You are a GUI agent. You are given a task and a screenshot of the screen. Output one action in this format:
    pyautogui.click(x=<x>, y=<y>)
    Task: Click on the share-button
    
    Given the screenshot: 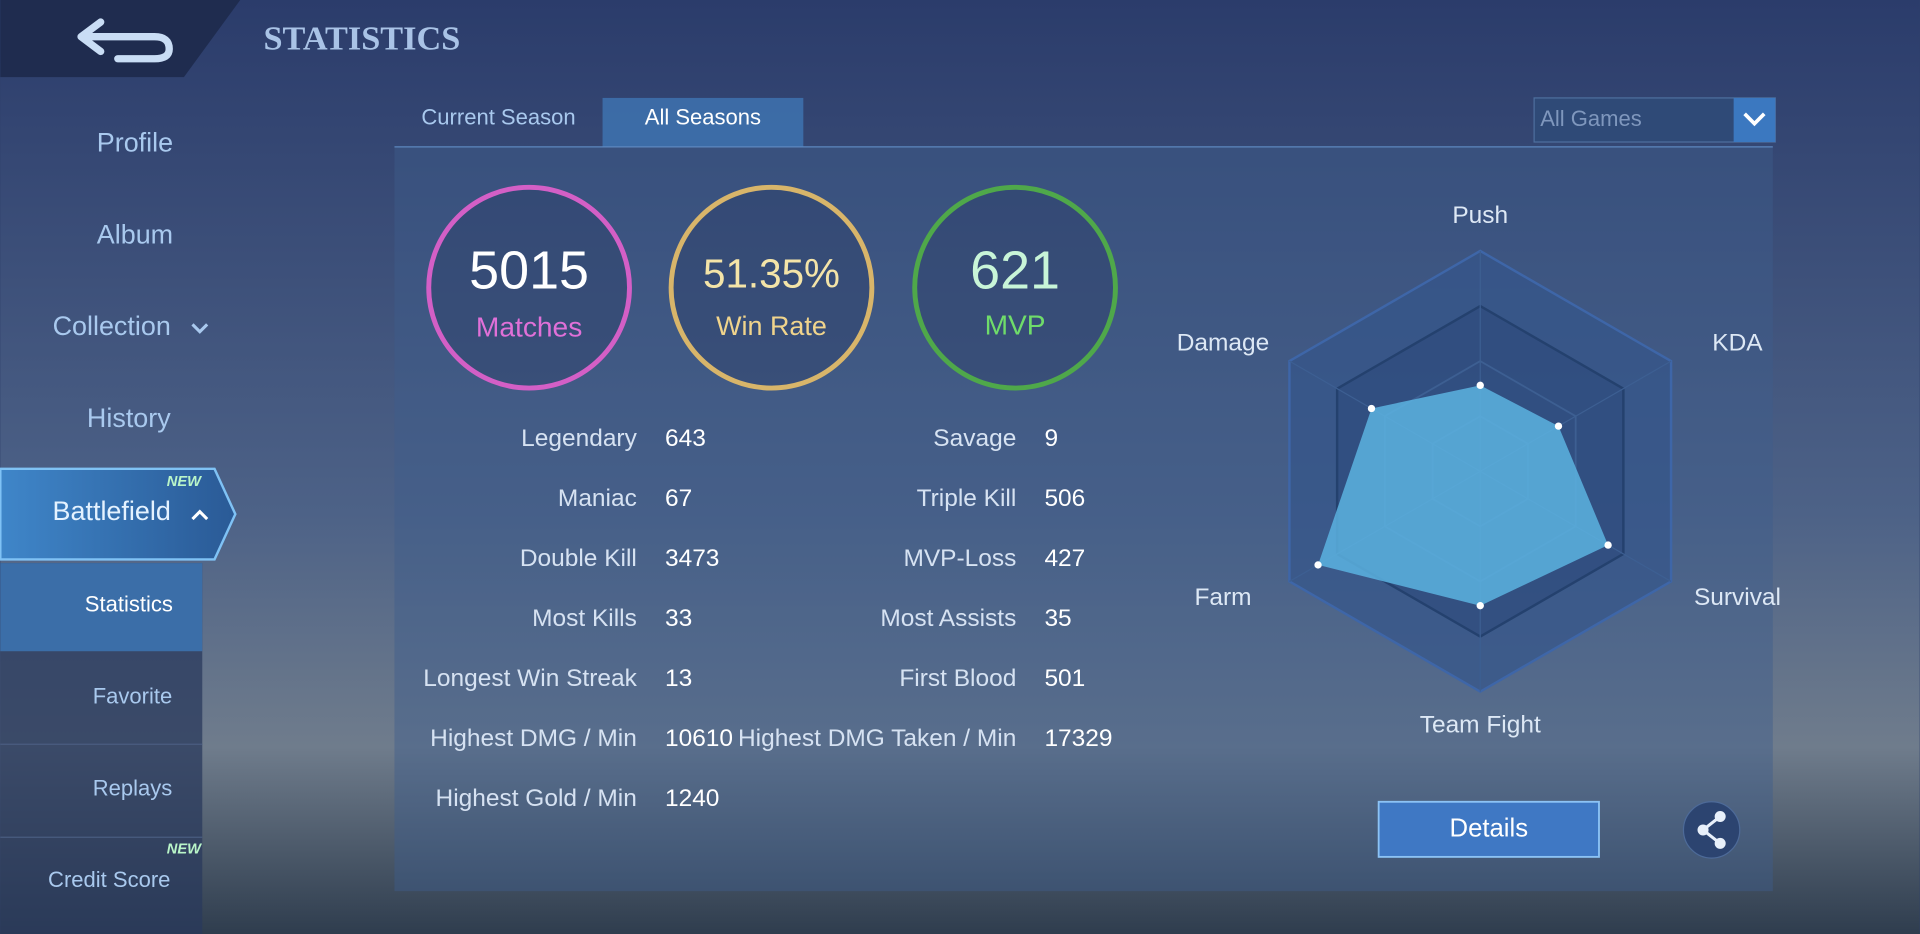 What is the action you would take?
    pyautogui.click(x=1711, y=830)
    